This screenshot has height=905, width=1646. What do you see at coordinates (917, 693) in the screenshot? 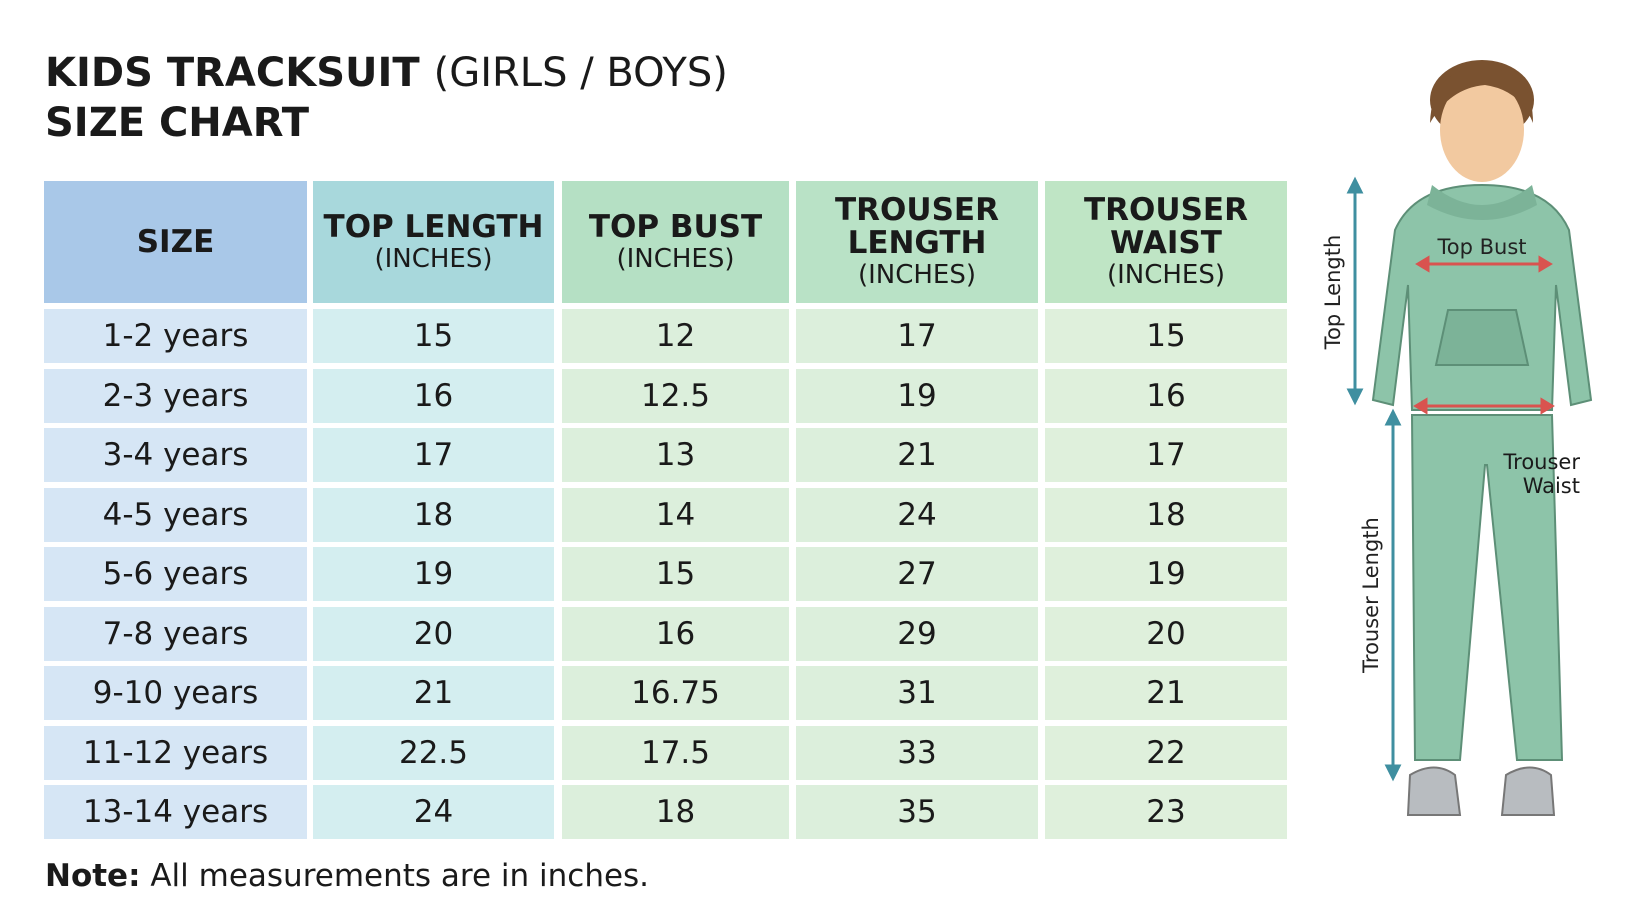
I see `value-cell: 31` at bounding box center [917, 693].